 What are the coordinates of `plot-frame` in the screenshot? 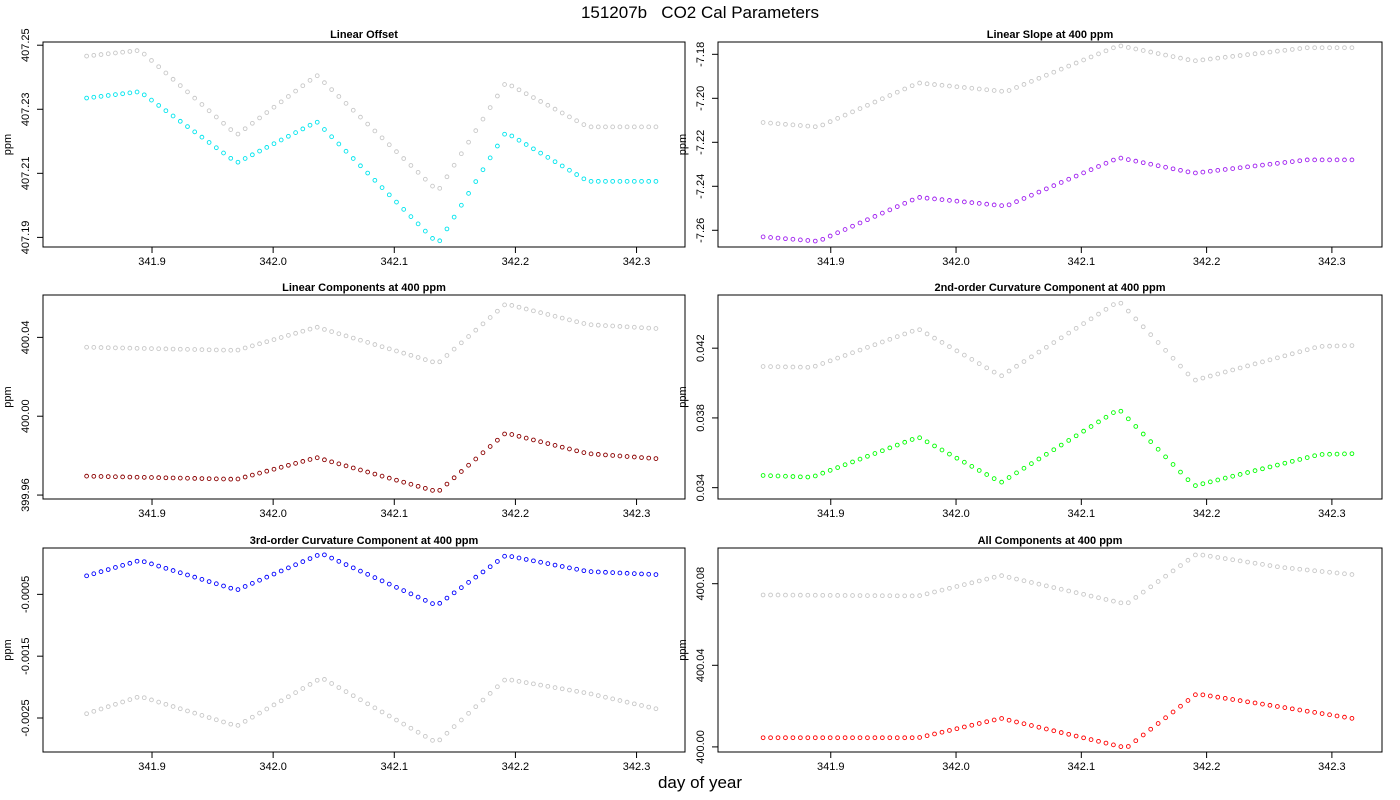 It's located at (1050, 144).